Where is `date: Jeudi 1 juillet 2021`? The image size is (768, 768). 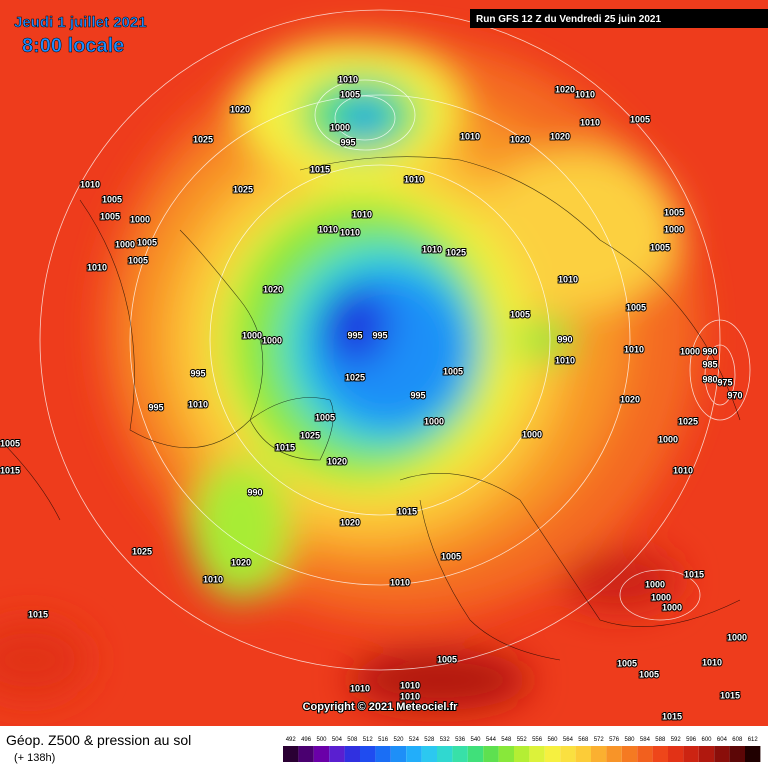
date: Jeudi 1 juillet 2021 is located at coordinates (80, 22).